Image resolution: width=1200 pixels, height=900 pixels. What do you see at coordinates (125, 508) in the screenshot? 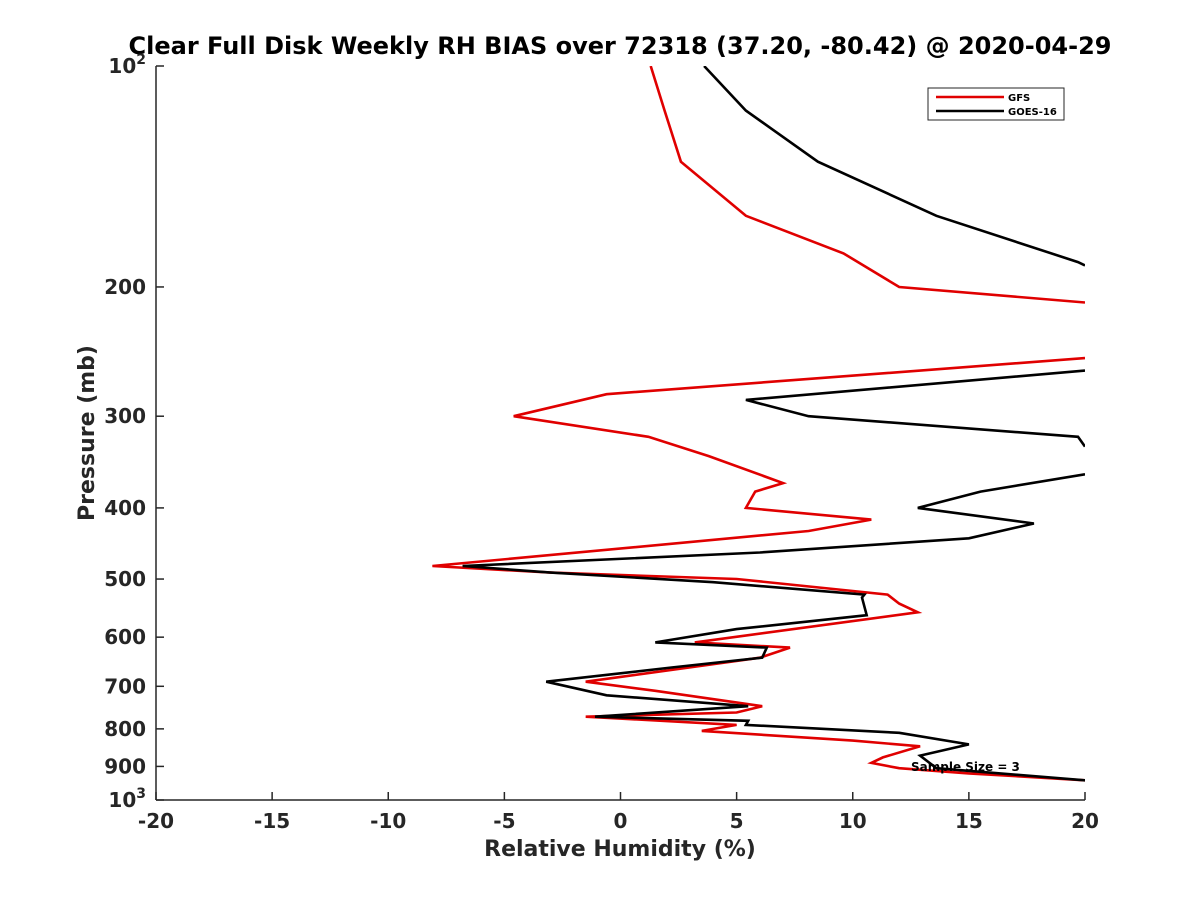
I see `y-tick-label: 400` at bounding box center [125, 508].